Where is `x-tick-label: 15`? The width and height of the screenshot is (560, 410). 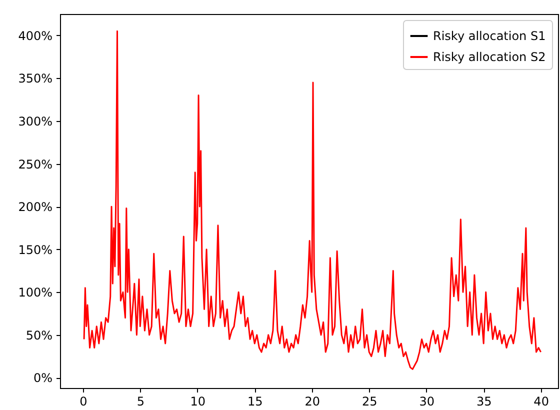
x-tick-label: 15 is located at coordinates (255, 401).